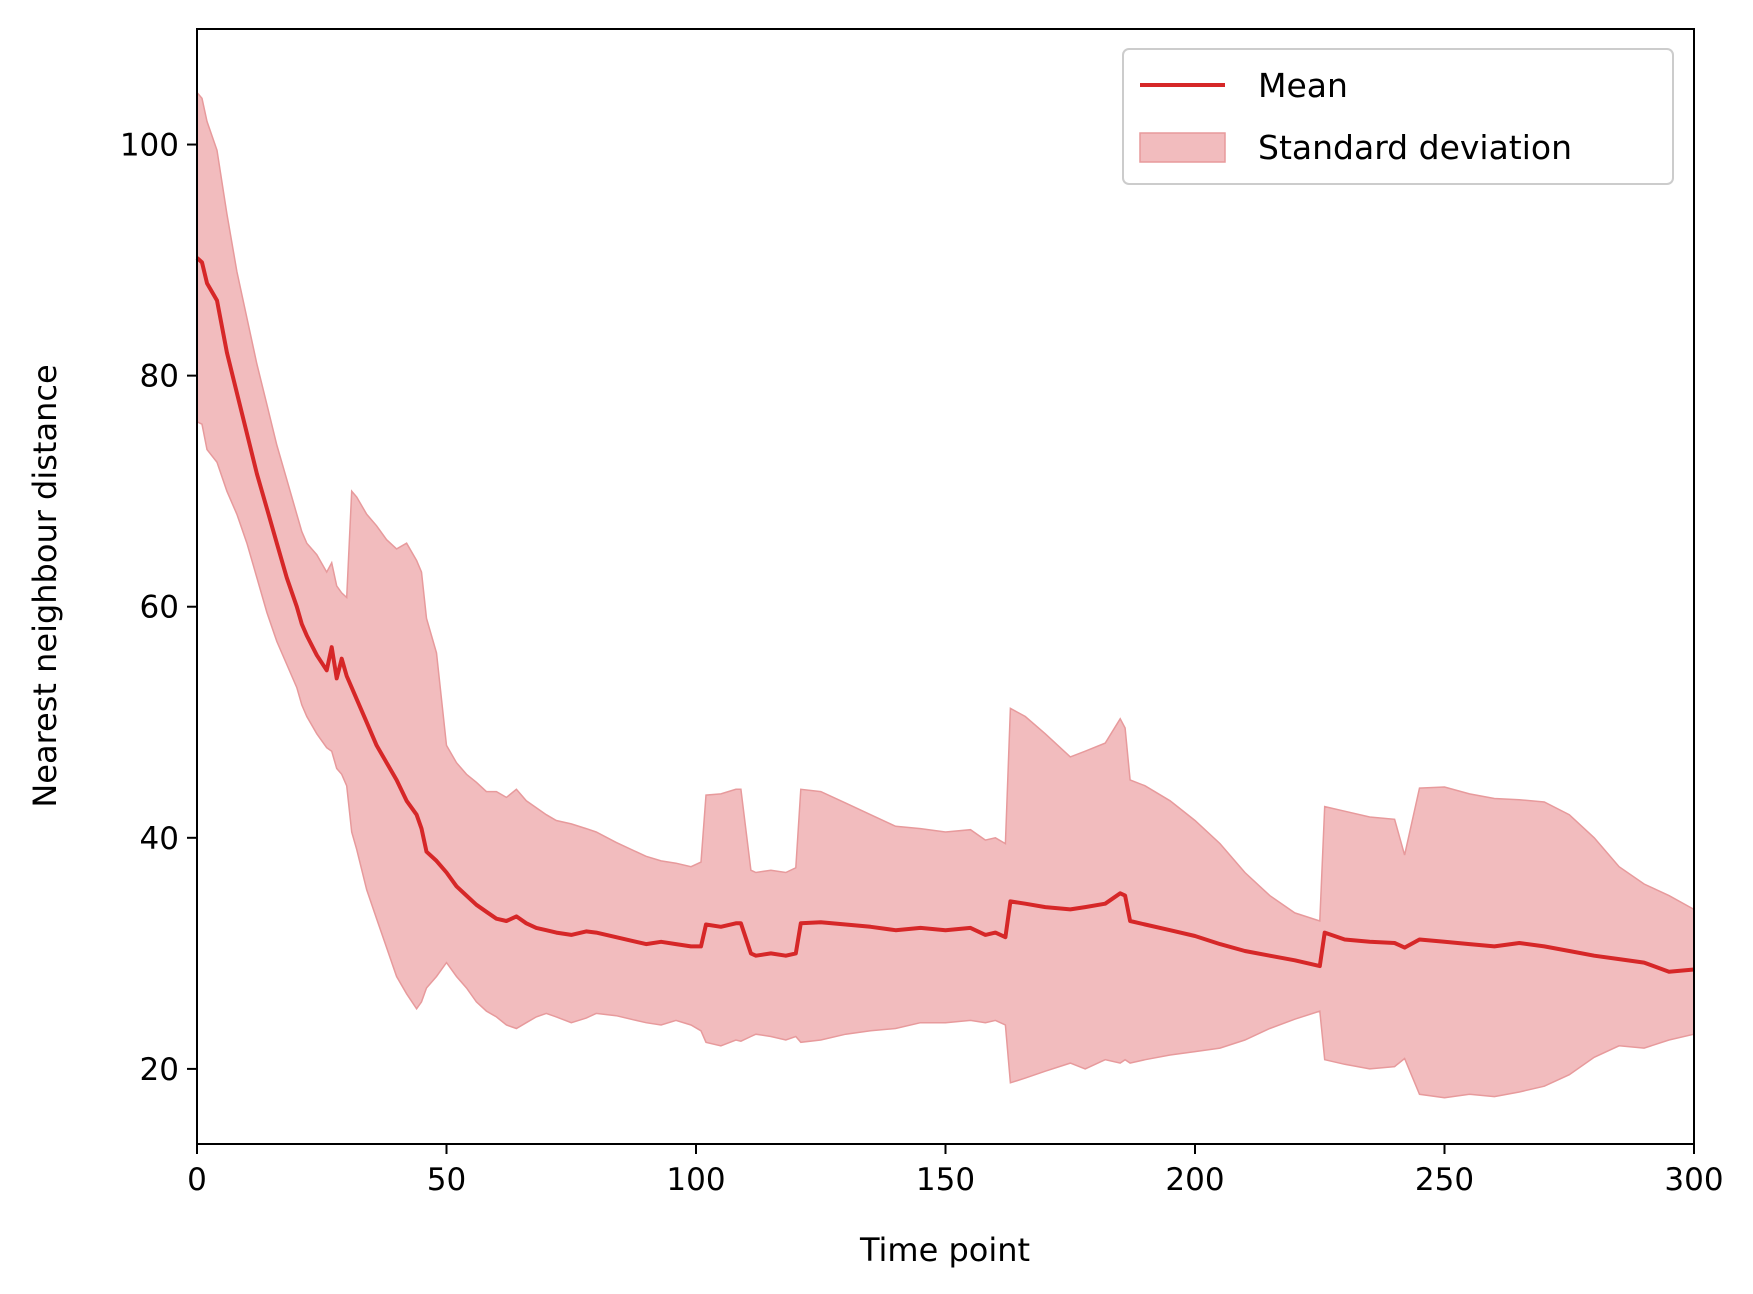 The image size is (1753, 1294). I want to click on x-tick-label: 100, so click(695, 1180).